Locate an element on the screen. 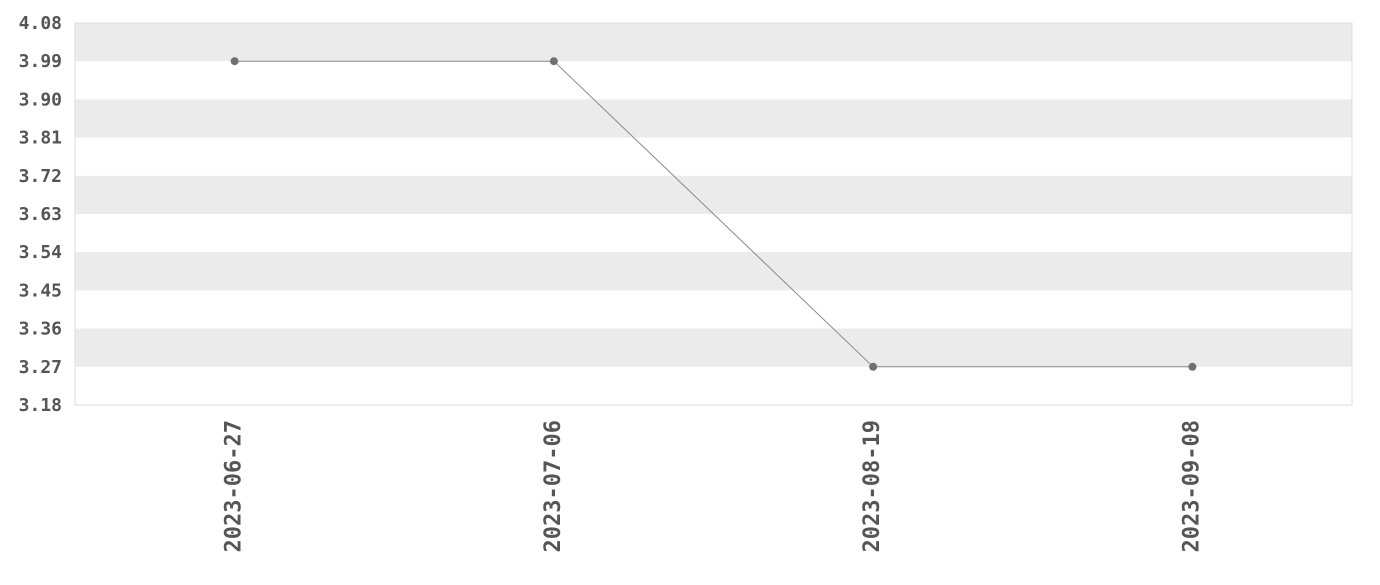  y-tick-label: 3.54 is located at coordinates (41, 252).